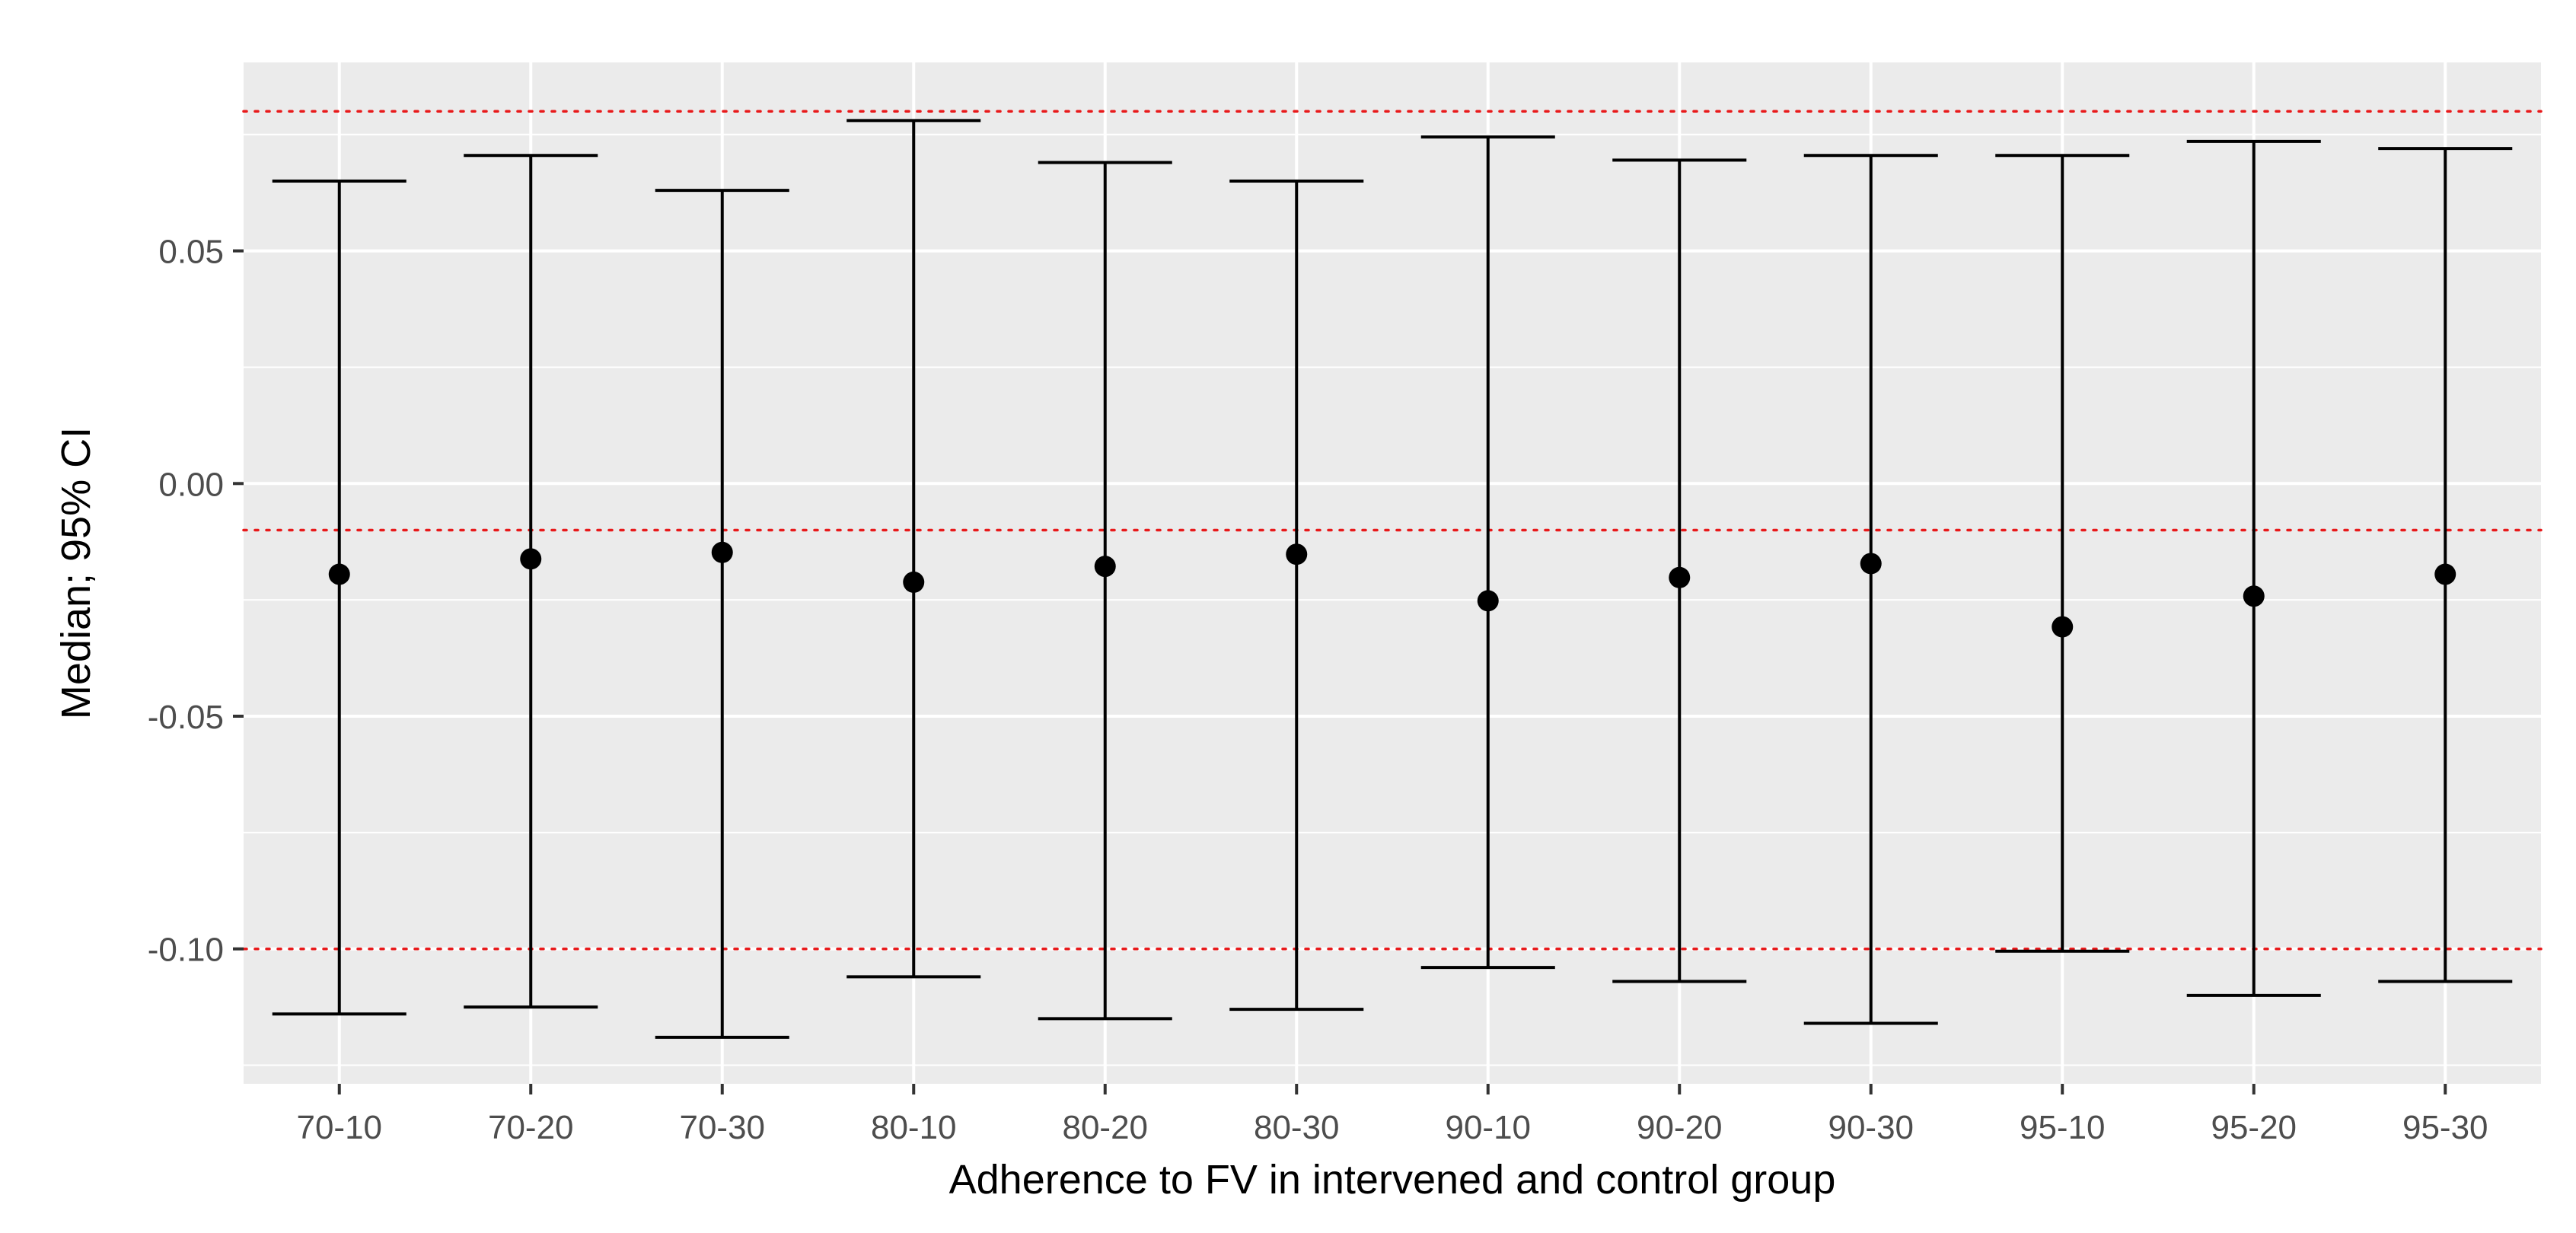 Image resolution: width=2576 pixels, height=1233 pixels. What do you see at coordinates (191, 484) in the screenshot?
I see `y-tick-label: 0.00` at bounding box center [191, 484].